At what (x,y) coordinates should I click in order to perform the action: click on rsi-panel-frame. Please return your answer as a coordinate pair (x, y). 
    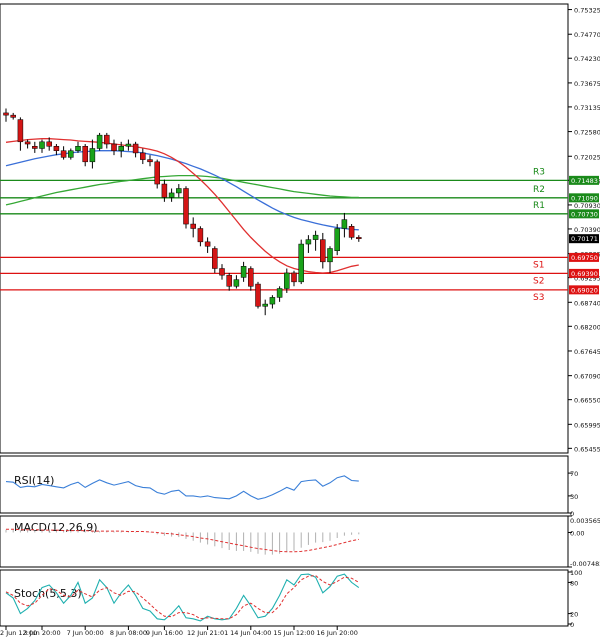
    Looking at the image, I should click on (284, 484).